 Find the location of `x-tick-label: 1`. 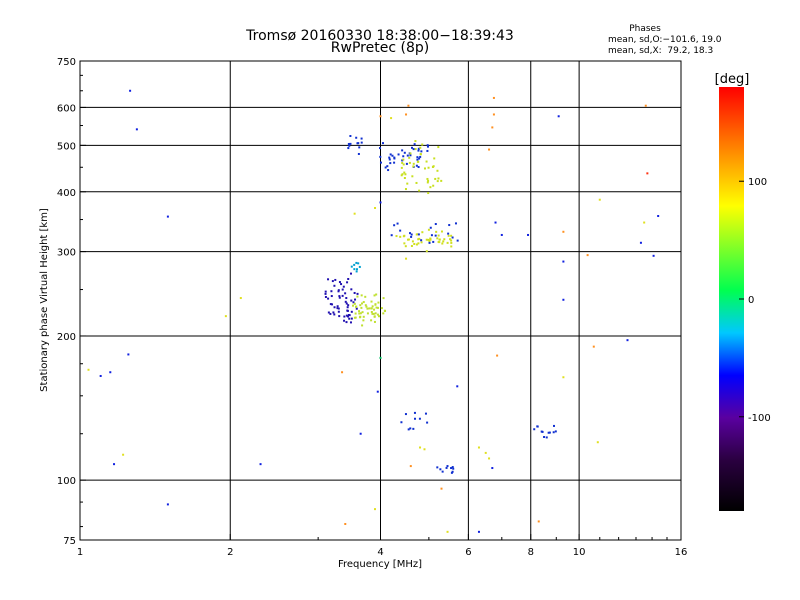

x-tick-label: 1 is located at coordinates (80, 552).